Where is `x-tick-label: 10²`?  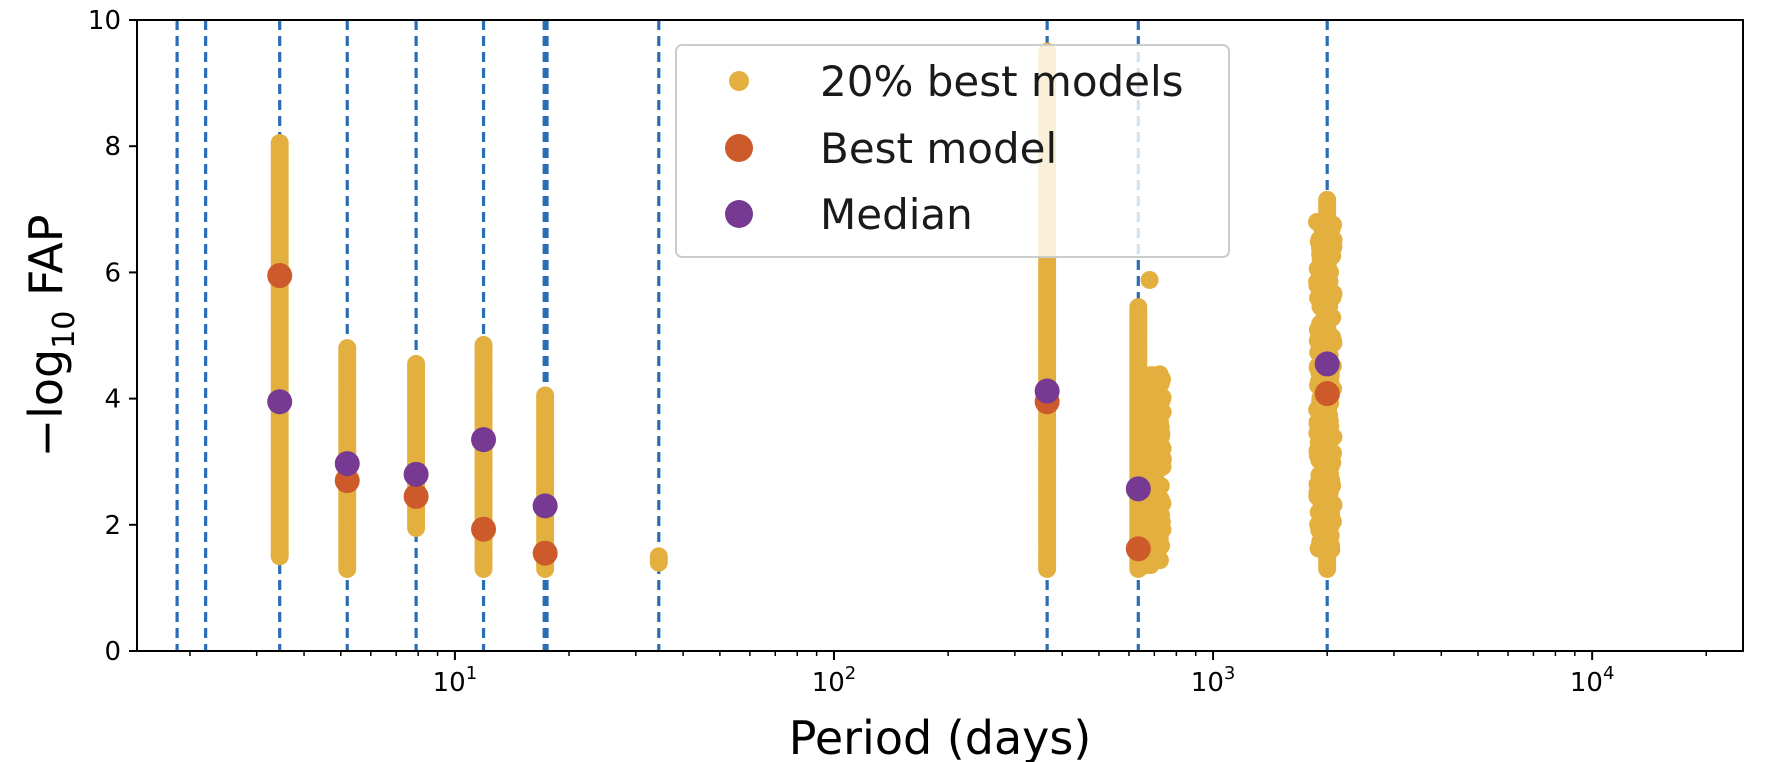 x-tick-label: 10² is located at coordinates (834, 680).